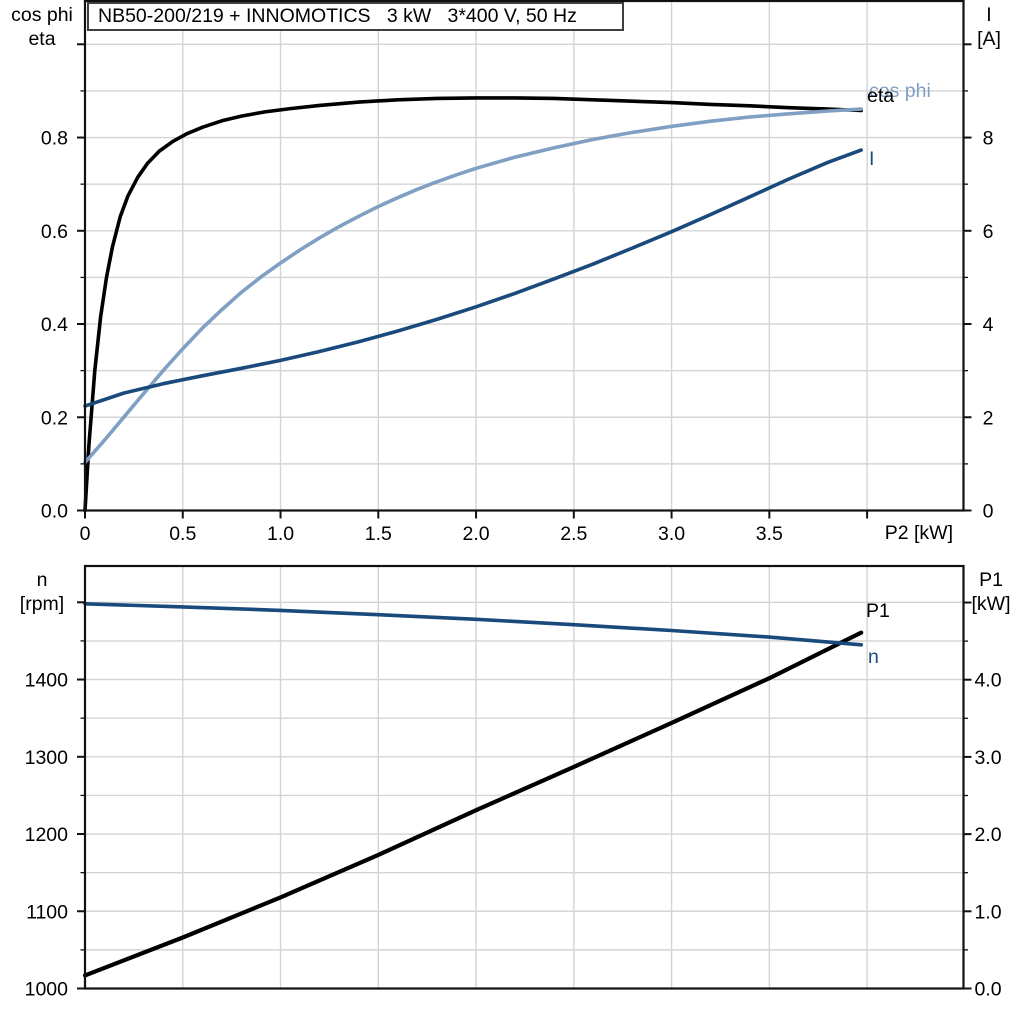 The height and width of the screenshot is (1024, 1024). What do you see at coordinates (769, 534) in the screenshot?
I see `tick-label: 3.5` at bounding box center [769, 534].